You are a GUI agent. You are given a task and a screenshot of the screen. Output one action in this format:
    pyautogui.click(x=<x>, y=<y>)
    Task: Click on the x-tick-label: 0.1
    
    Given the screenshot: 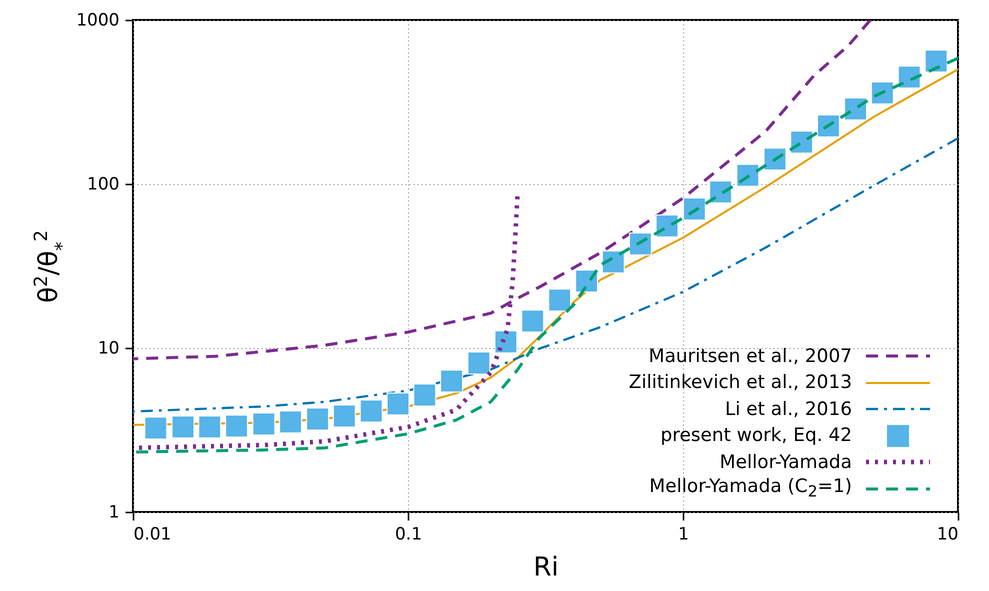 What is the action you would take?
    pyautogui.click(x=408, y=534)
    